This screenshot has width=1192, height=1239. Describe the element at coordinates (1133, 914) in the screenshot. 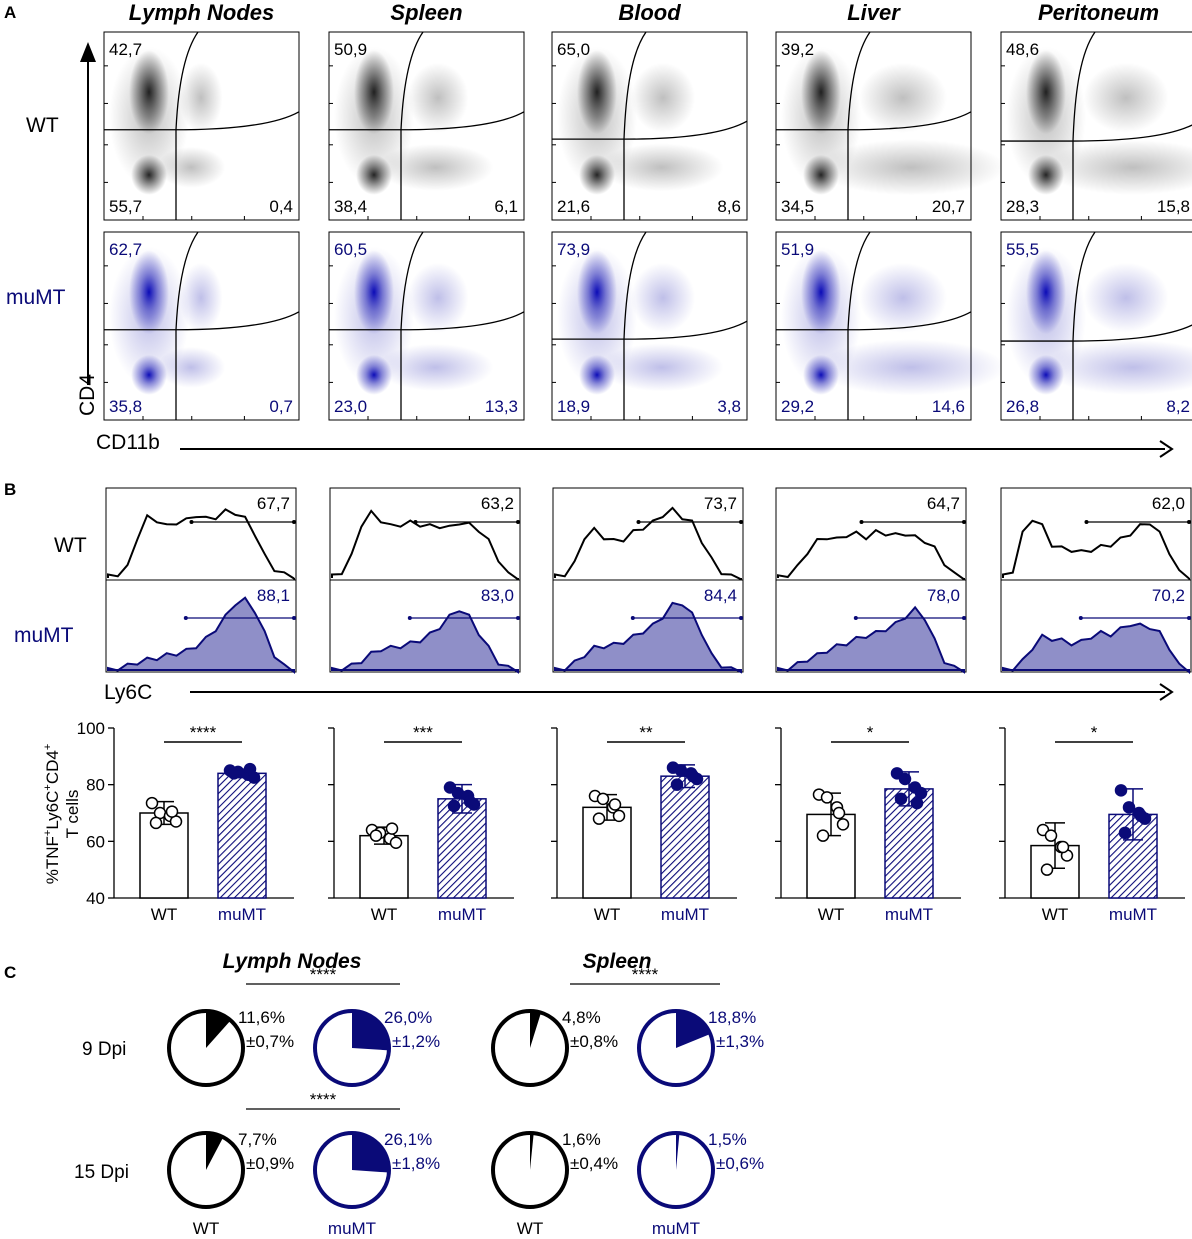

I see `bar-category-mumt: muMT` at that location.